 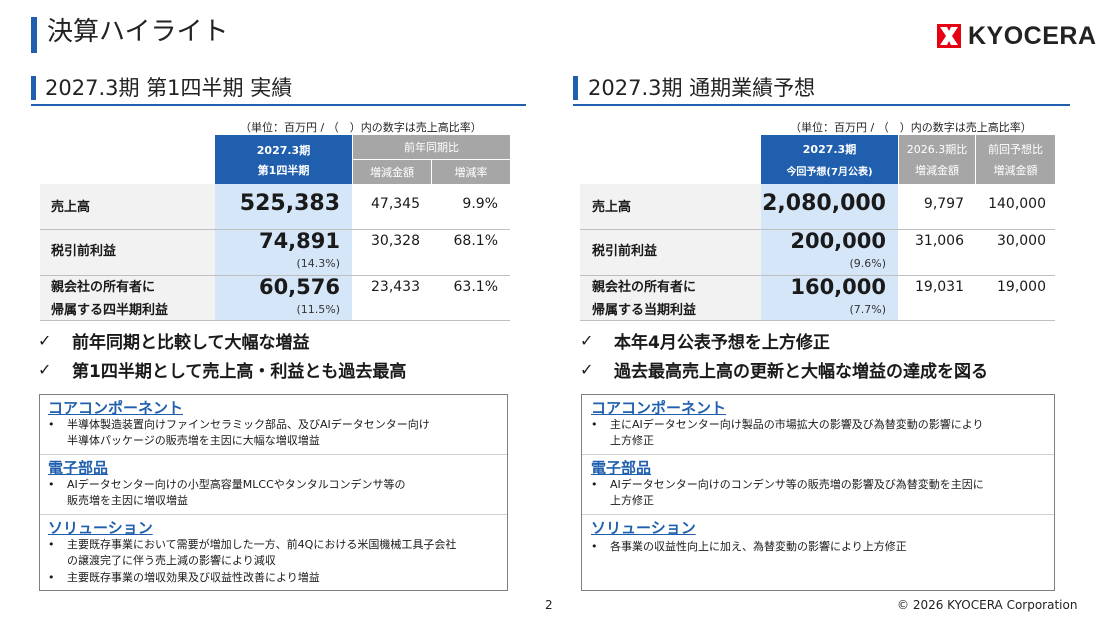 What do you see at coordinates (987, 605) in the screenshot?
I see `copyright-notice: © 2026 KYOCERA Corporation` at bounding box center [987, 605].